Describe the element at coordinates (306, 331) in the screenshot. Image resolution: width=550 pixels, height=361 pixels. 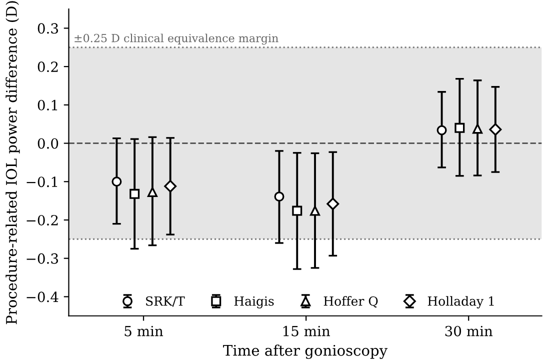
I see `x-tick-label: 15 min` at that location.